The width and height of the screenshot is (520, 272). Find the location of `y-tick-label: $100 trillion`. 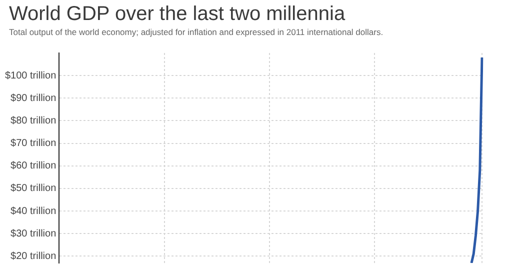

y-tick-label: $100 trillion is located at coordinates (30, 76).